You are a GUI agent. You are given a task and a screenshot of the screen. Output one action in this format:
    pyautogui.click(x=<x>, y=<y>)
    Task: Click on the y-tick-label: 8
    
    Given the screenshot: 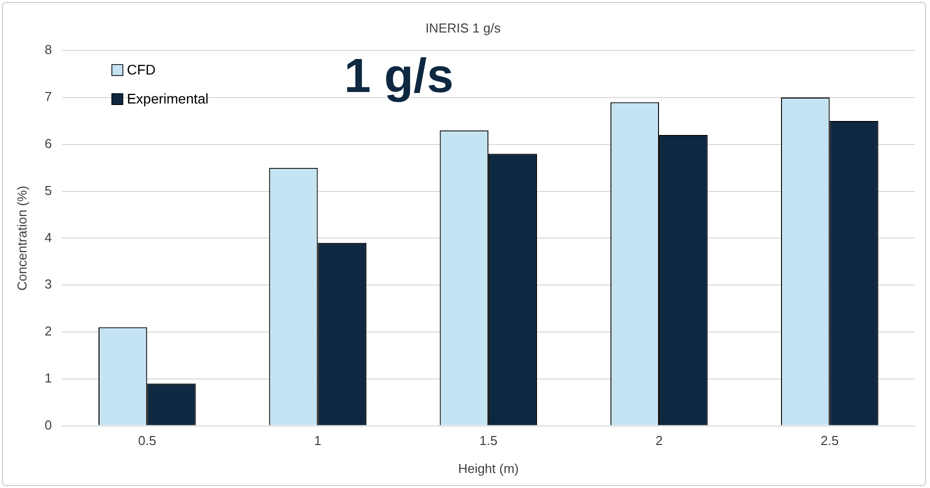 What is the action you would take?
    pyautogui.click(x=48, y=50)
    